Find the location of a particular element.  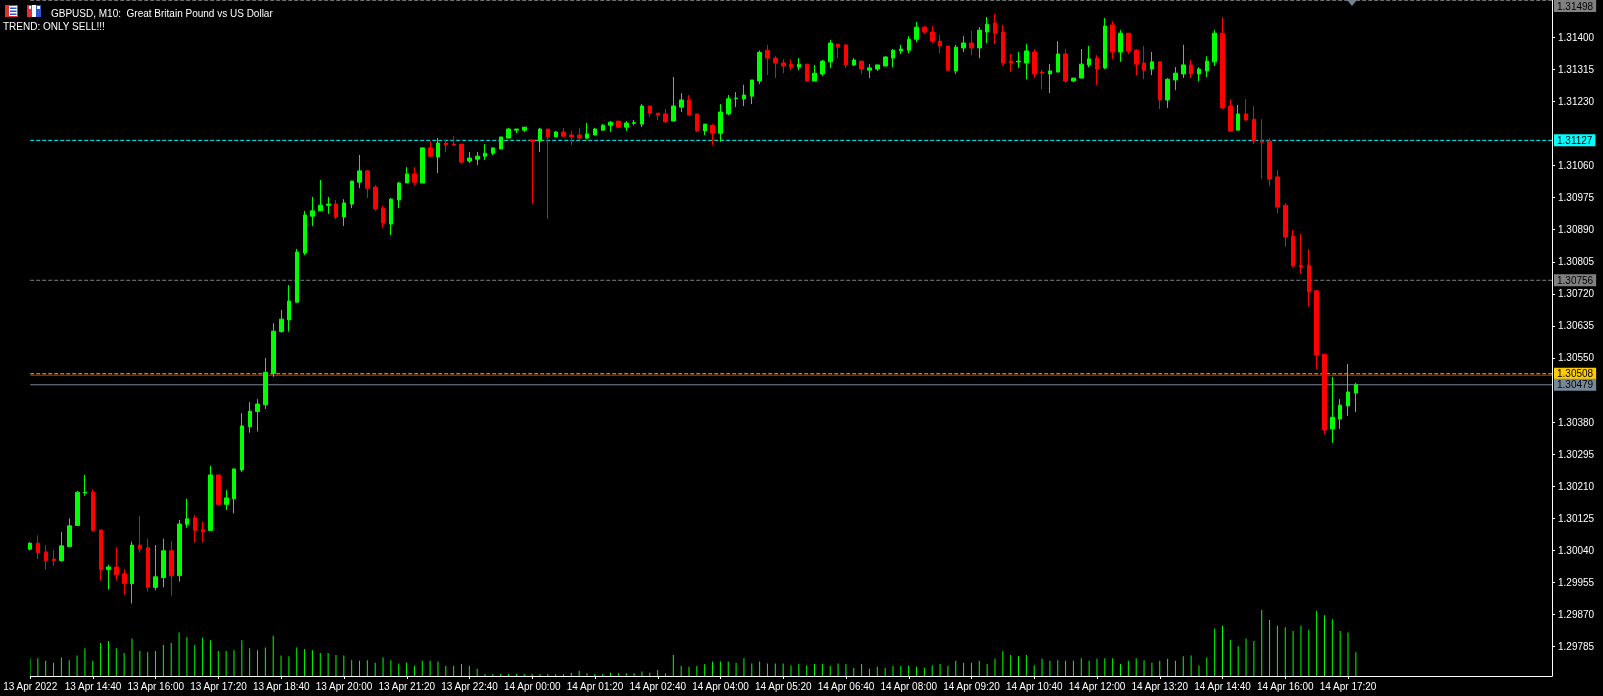

x-tick-label: 14 Apr 12:00 is located at coordinates (1097, 686).